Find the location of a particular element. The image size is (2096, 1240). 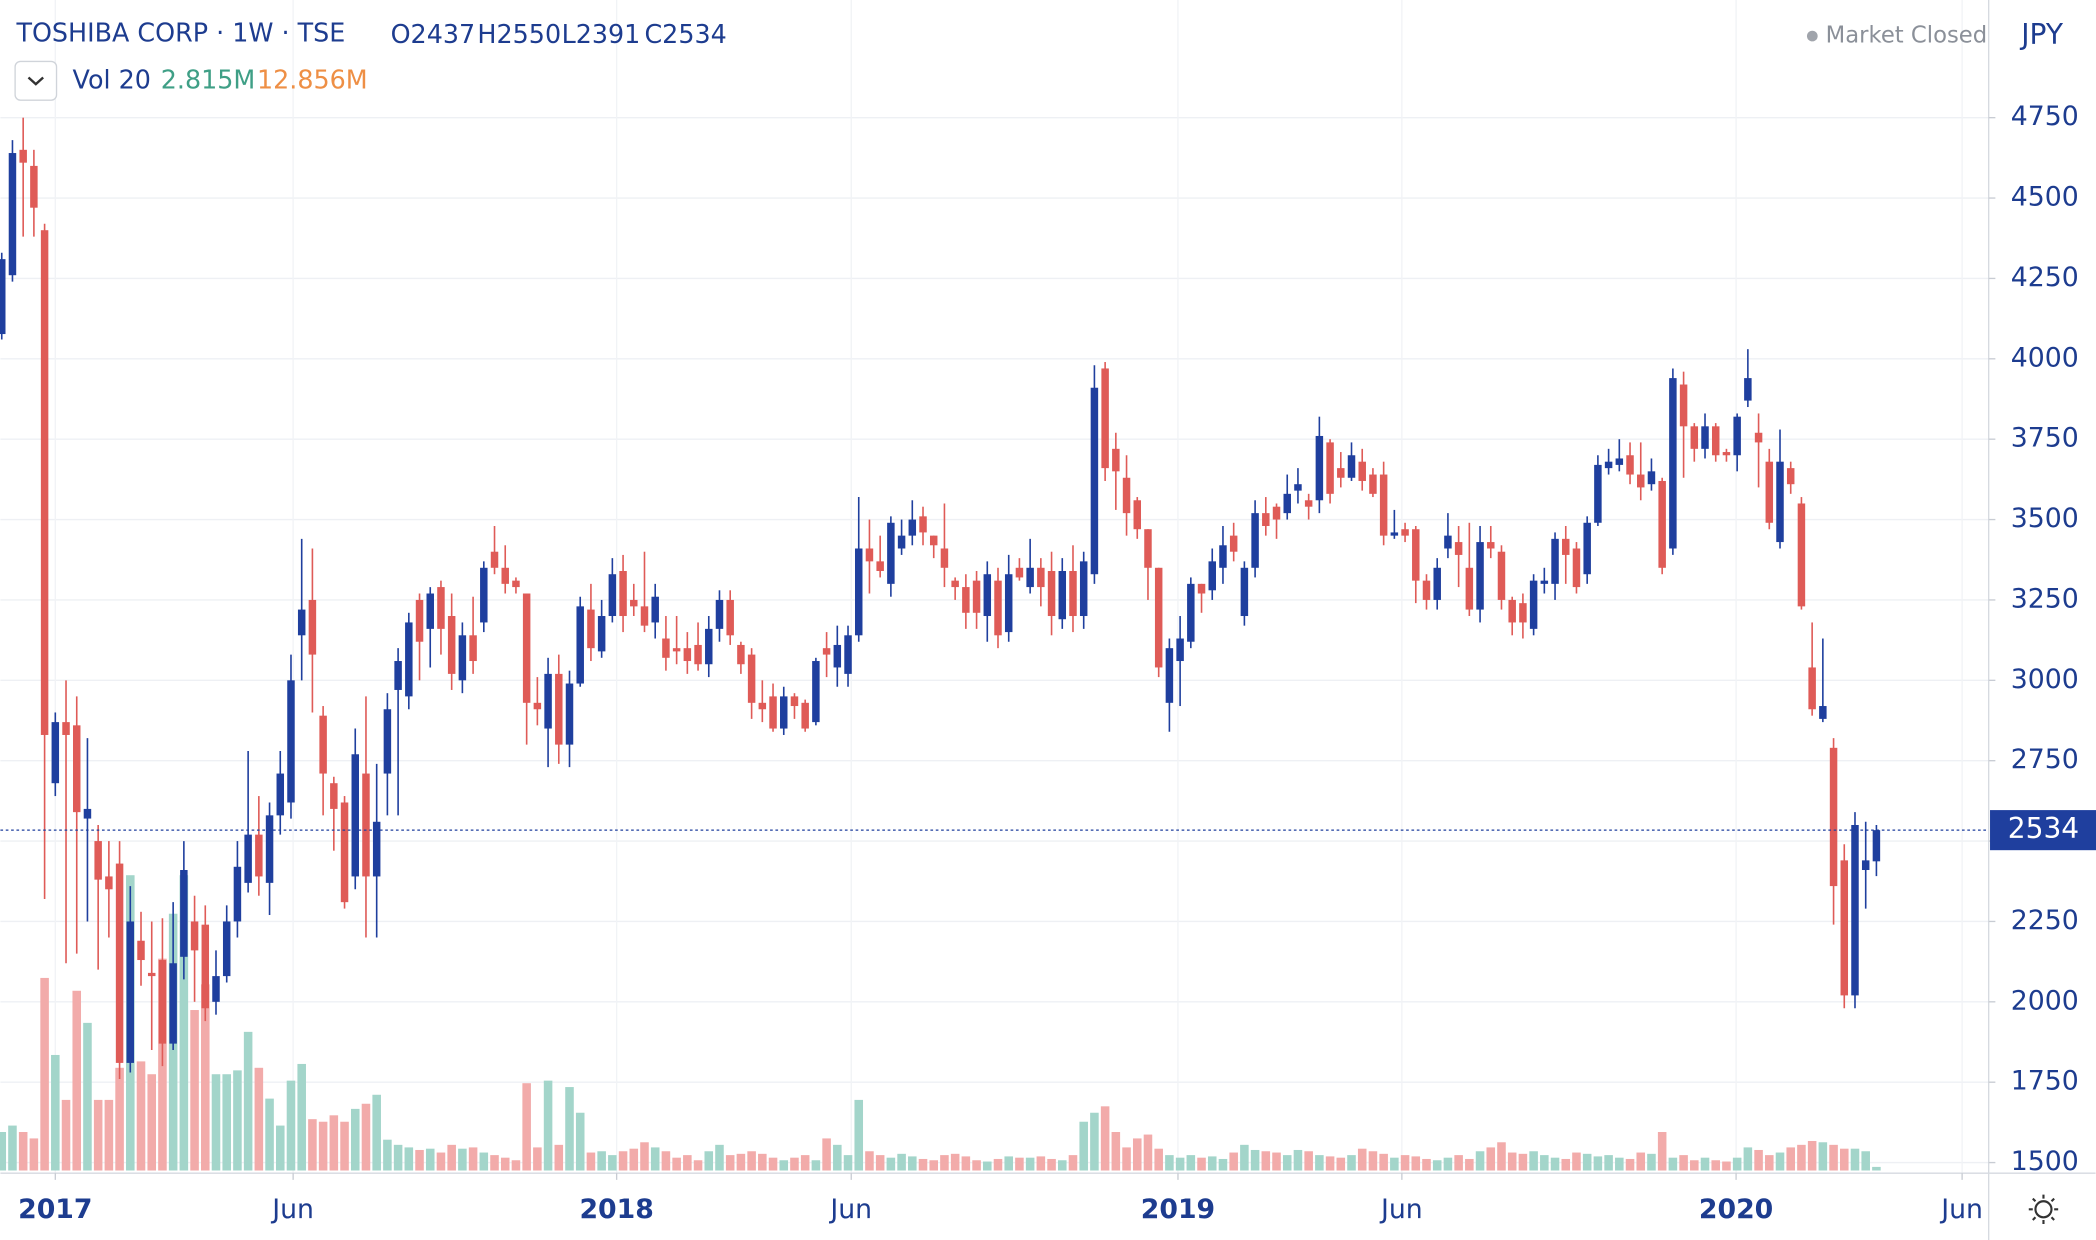

y-tick-label: 4500 is located at coordinates (2045, 197).